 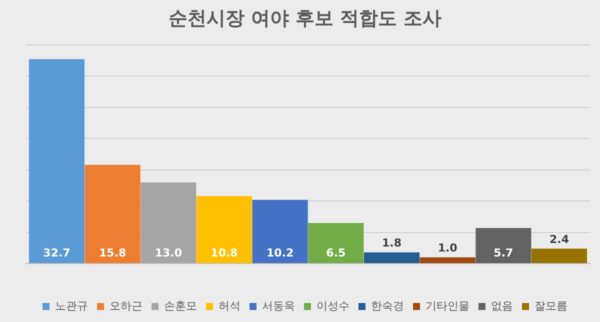 What do you see at coordinates (278, 305) in the screenshot?
I see `legend-label: 서동욱` at bounding box center [278, 305].